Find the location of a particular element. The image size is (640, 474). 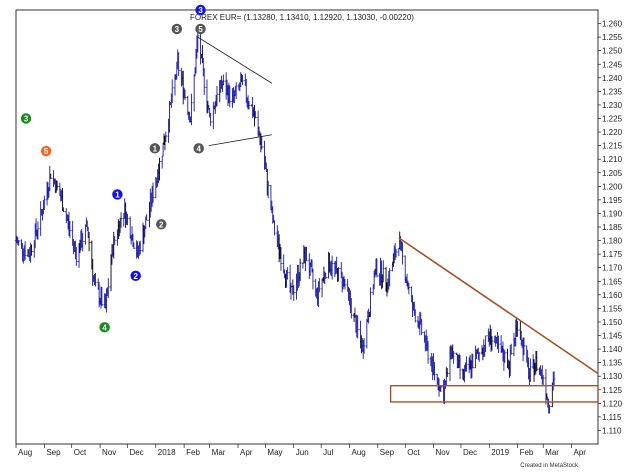

x-tick-label: Sep is located at coordinates (53, 452).